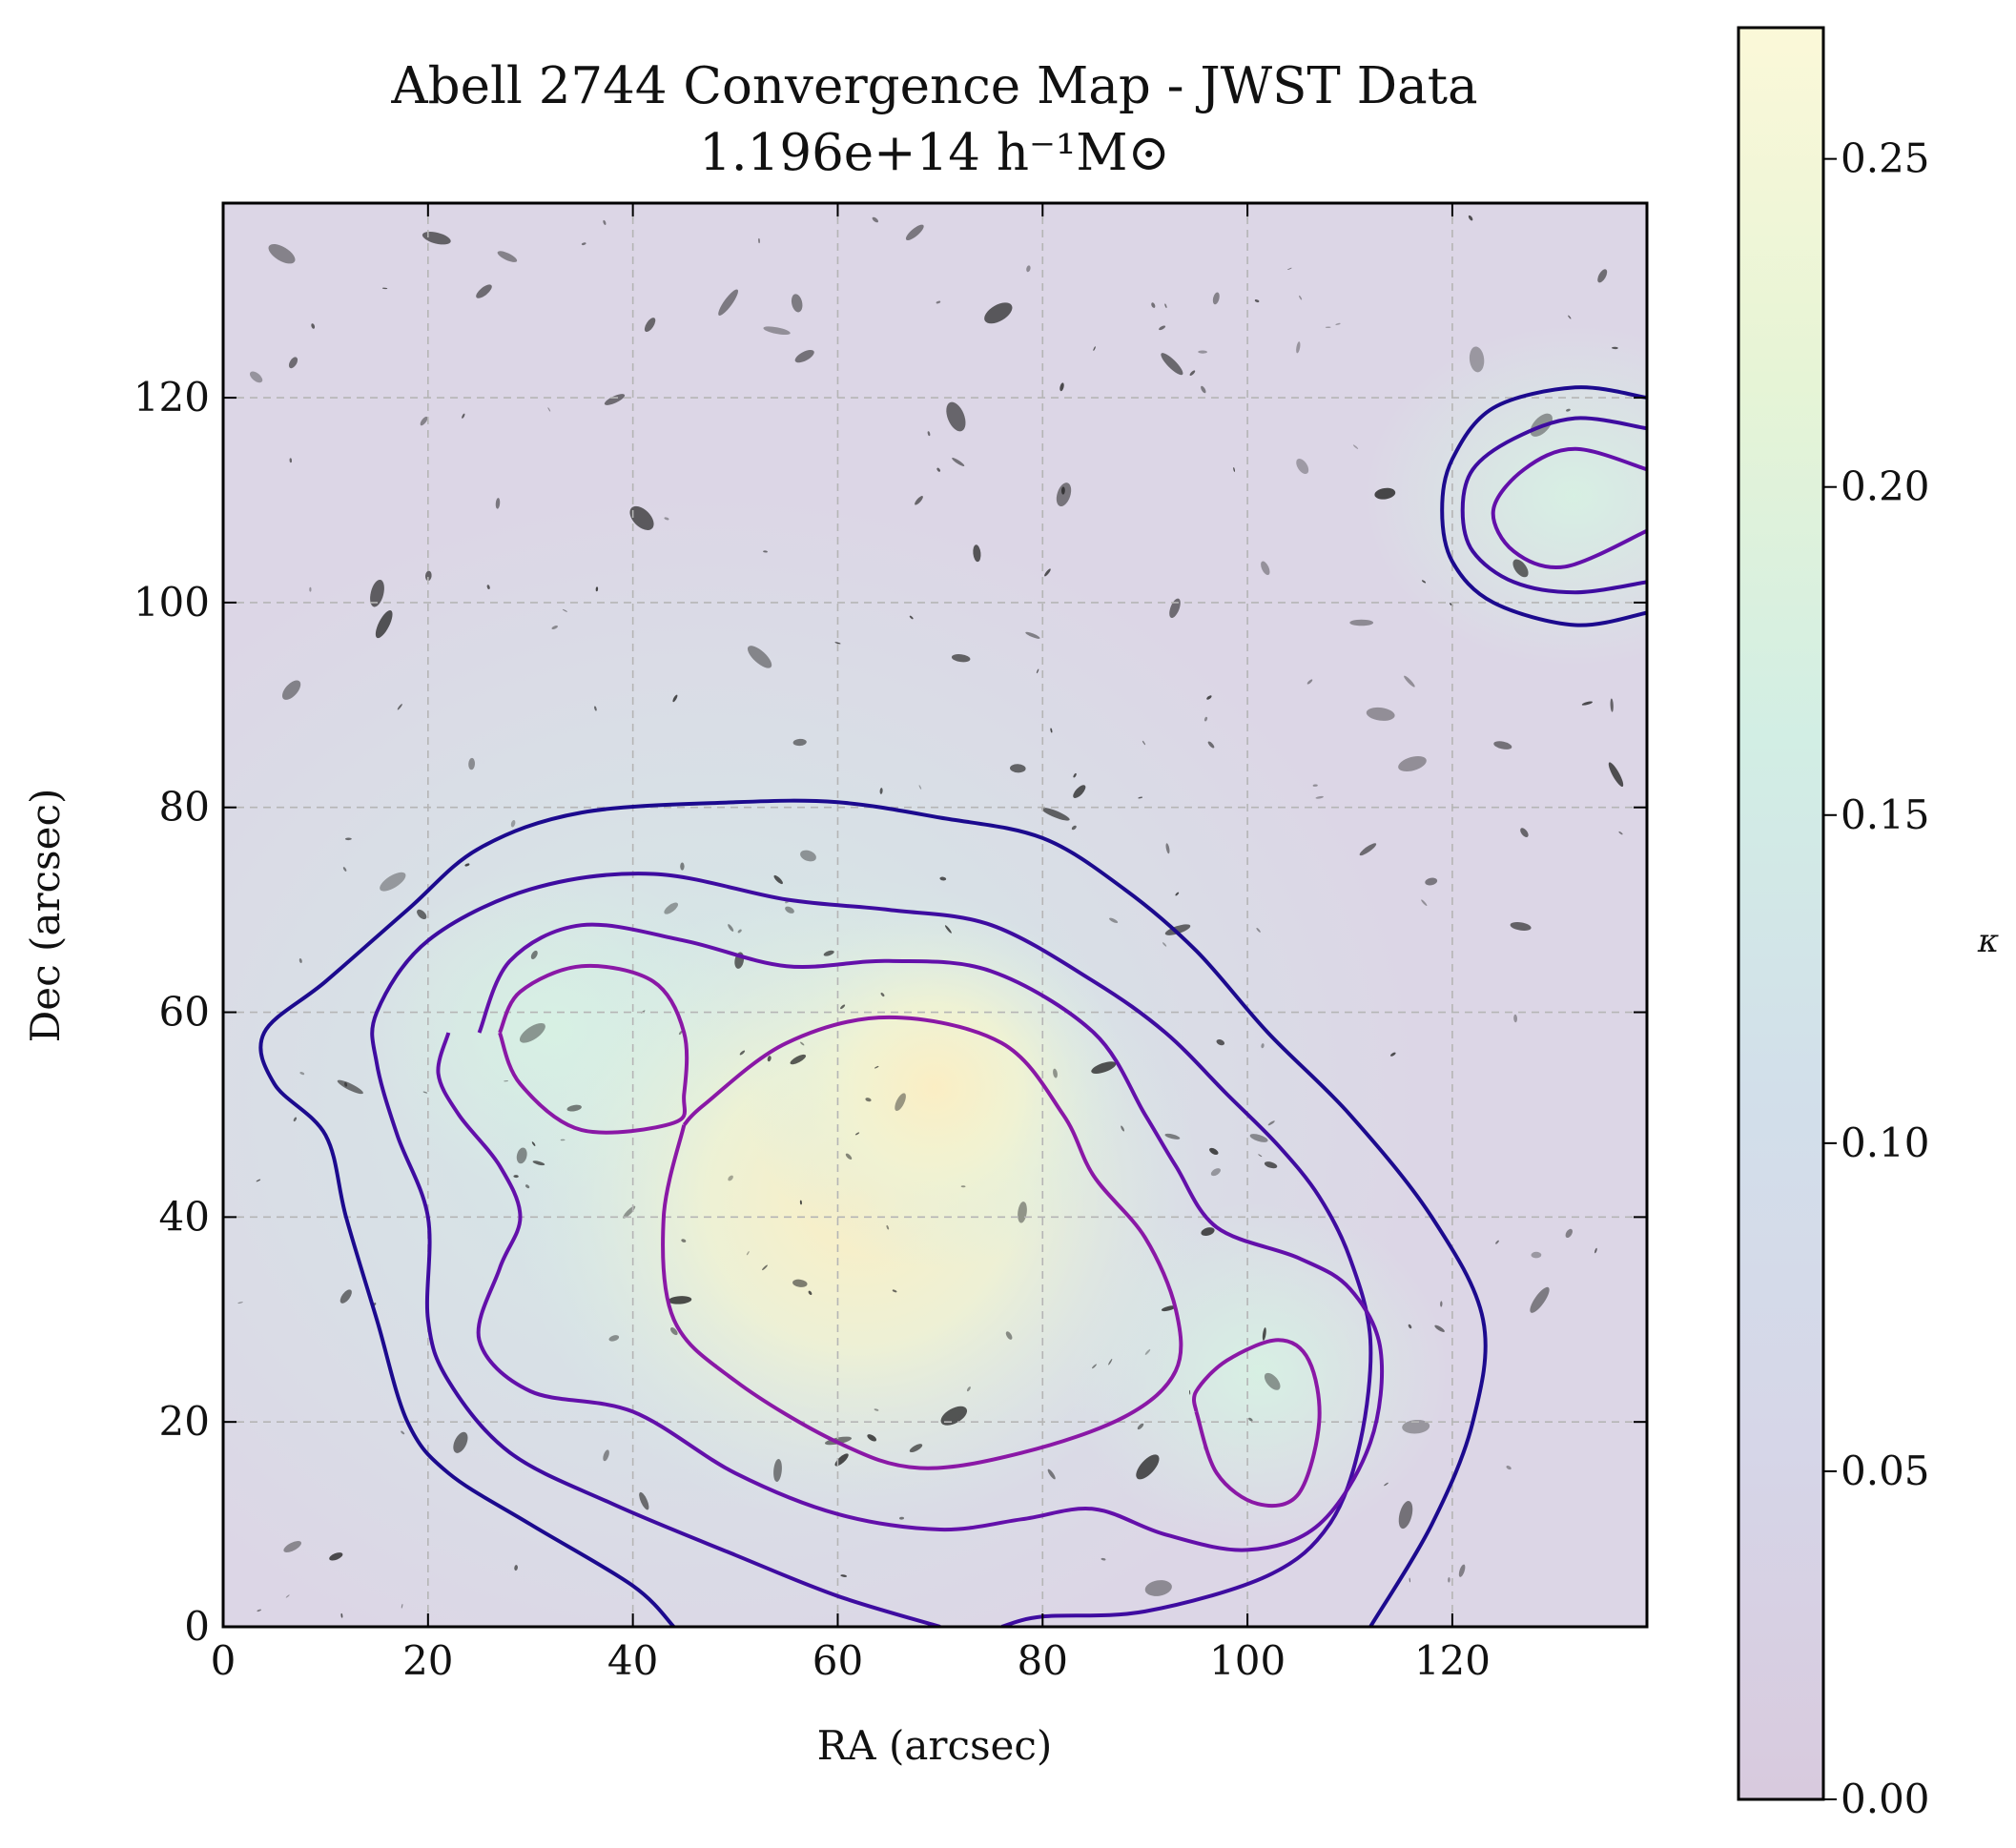 This screenshot has width=2016, height=1848. I want to click on heatmap-north-glow, so click(934, 1087).